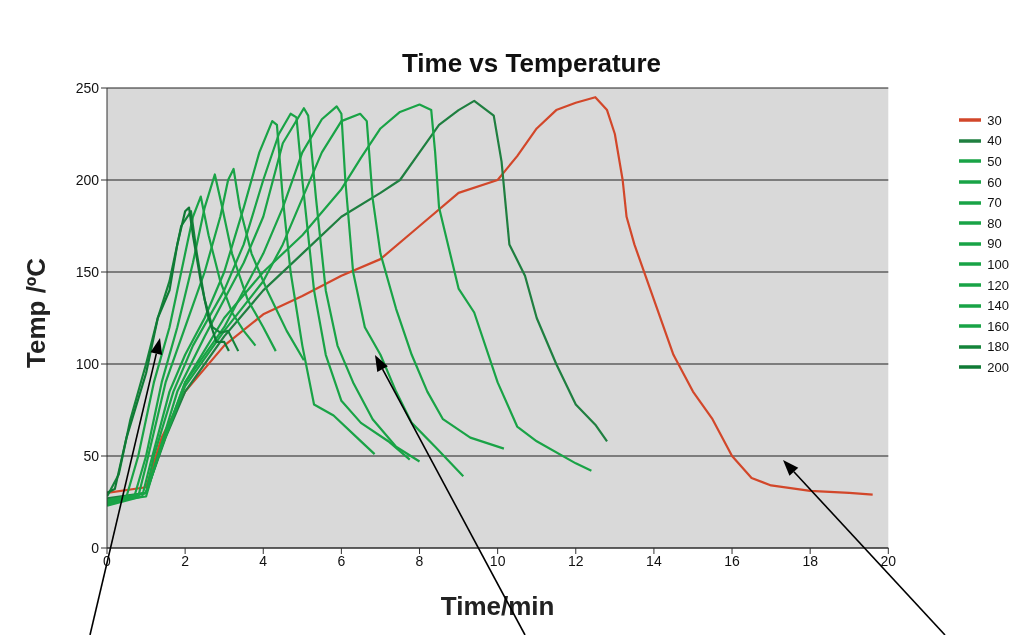 The height and width of the screenshot is (635, 1017). What do you see at coordinates (994, 182) in the screenshot?
I see `legend-label: 60` at bounding box center [994, 182].